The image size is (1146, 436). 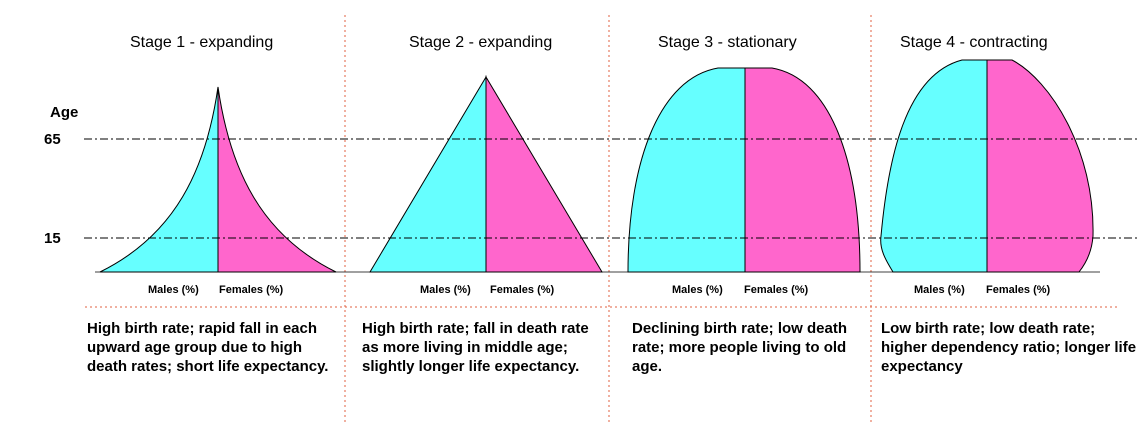 What do you see at coordinates (173, 290) in the screenshot?
I see `stage1-males-label: Males (%)` at bounding box center [173, 290].